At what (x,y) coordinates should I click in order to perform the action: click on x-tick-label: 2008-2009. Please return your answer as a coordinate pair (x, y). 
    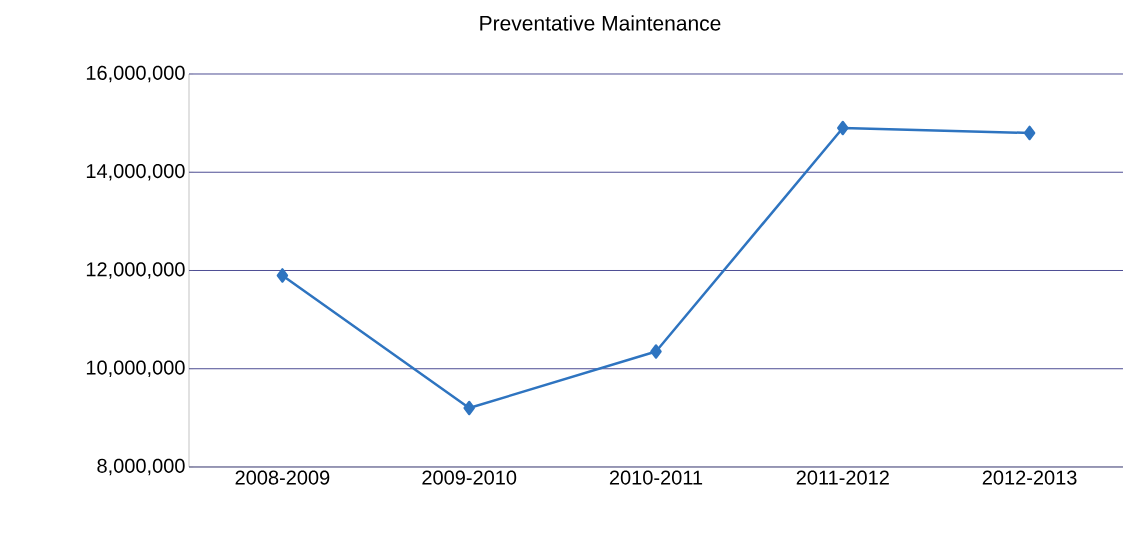
    Looking at the image, I should click on (282, 477).